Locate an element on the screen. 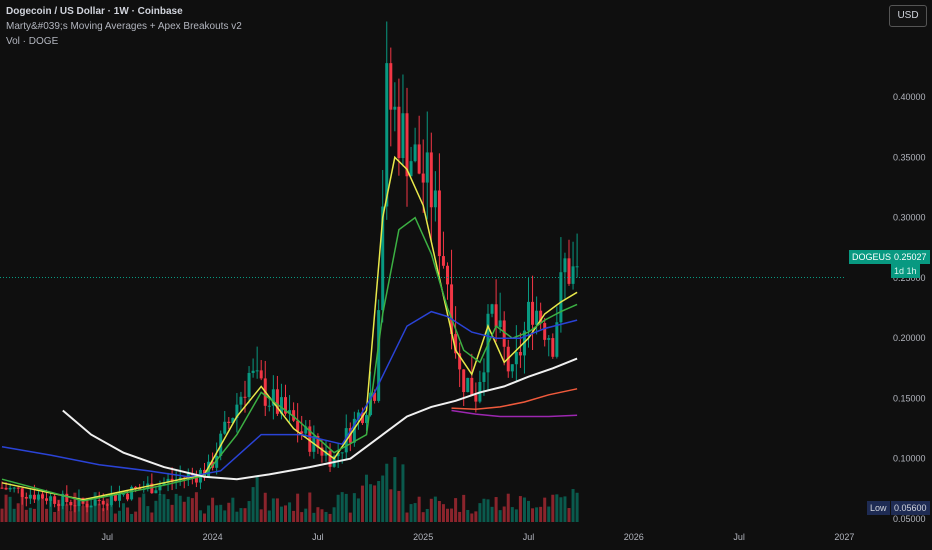 The image size is (932, 550). time-axis: Jul 2024 Jul 2025 Jul 2026 Jul 2027 is located at coordinates (478, 537).